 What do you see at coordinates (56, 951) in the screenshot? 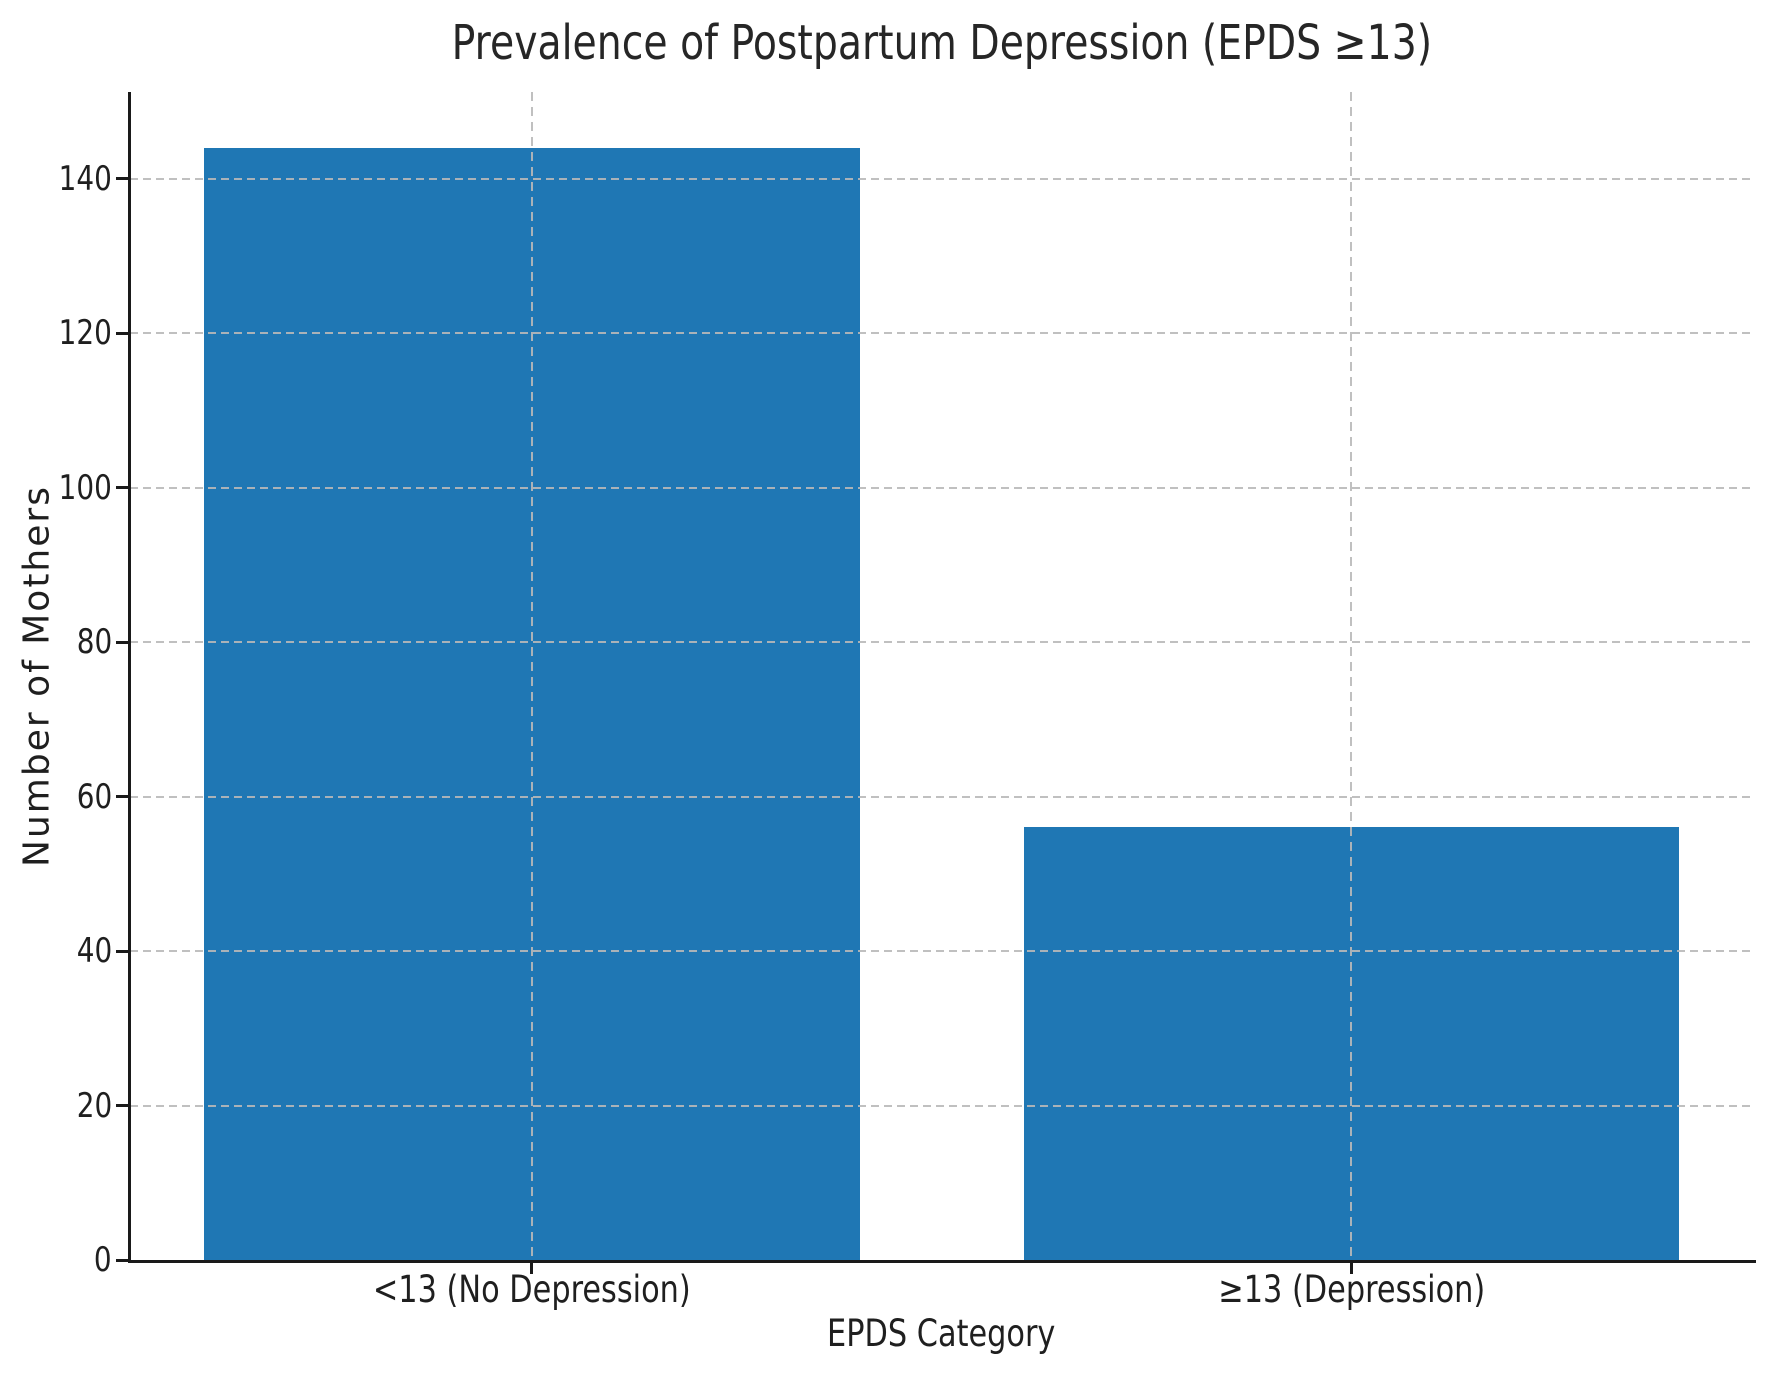
I see `y-tick-label-40: 40` at bounding box center [56, 951].